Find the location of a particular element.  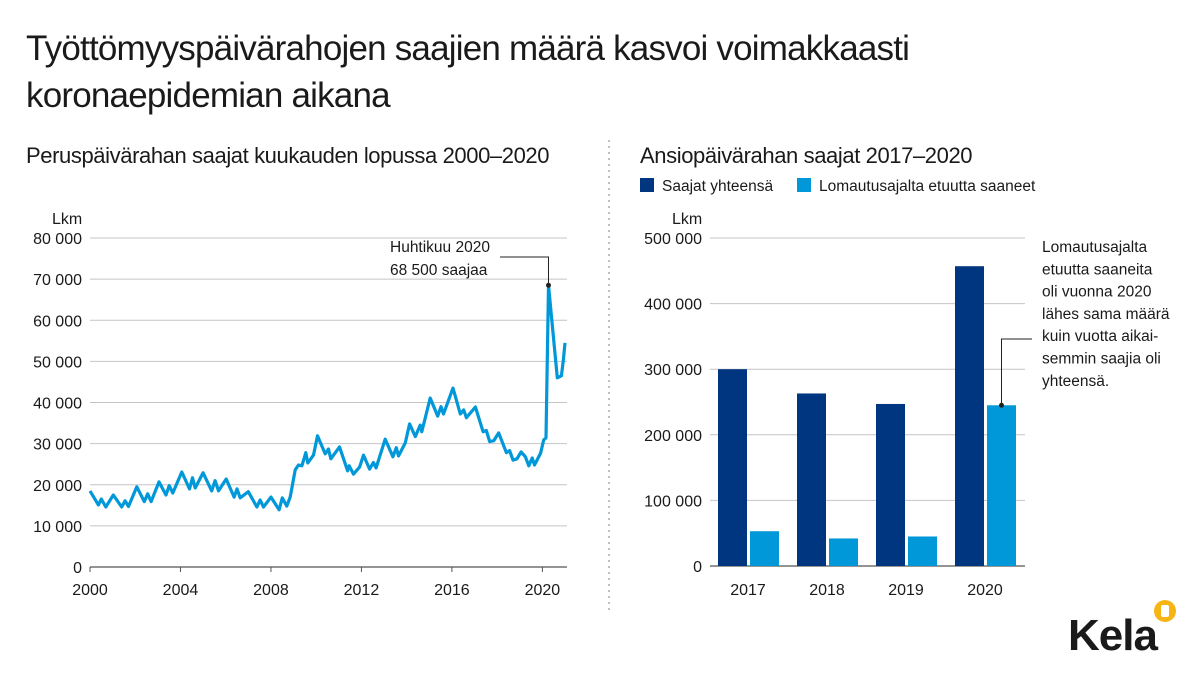

line-x-tick-label: 2000 is located at coordinates (90, 590).